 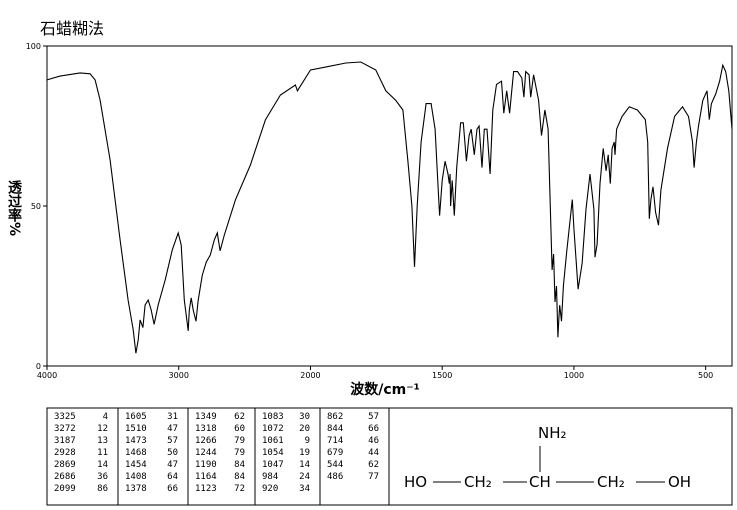 I want to click on chart-title: 石蜡糊法, so click(x=72, y=28).